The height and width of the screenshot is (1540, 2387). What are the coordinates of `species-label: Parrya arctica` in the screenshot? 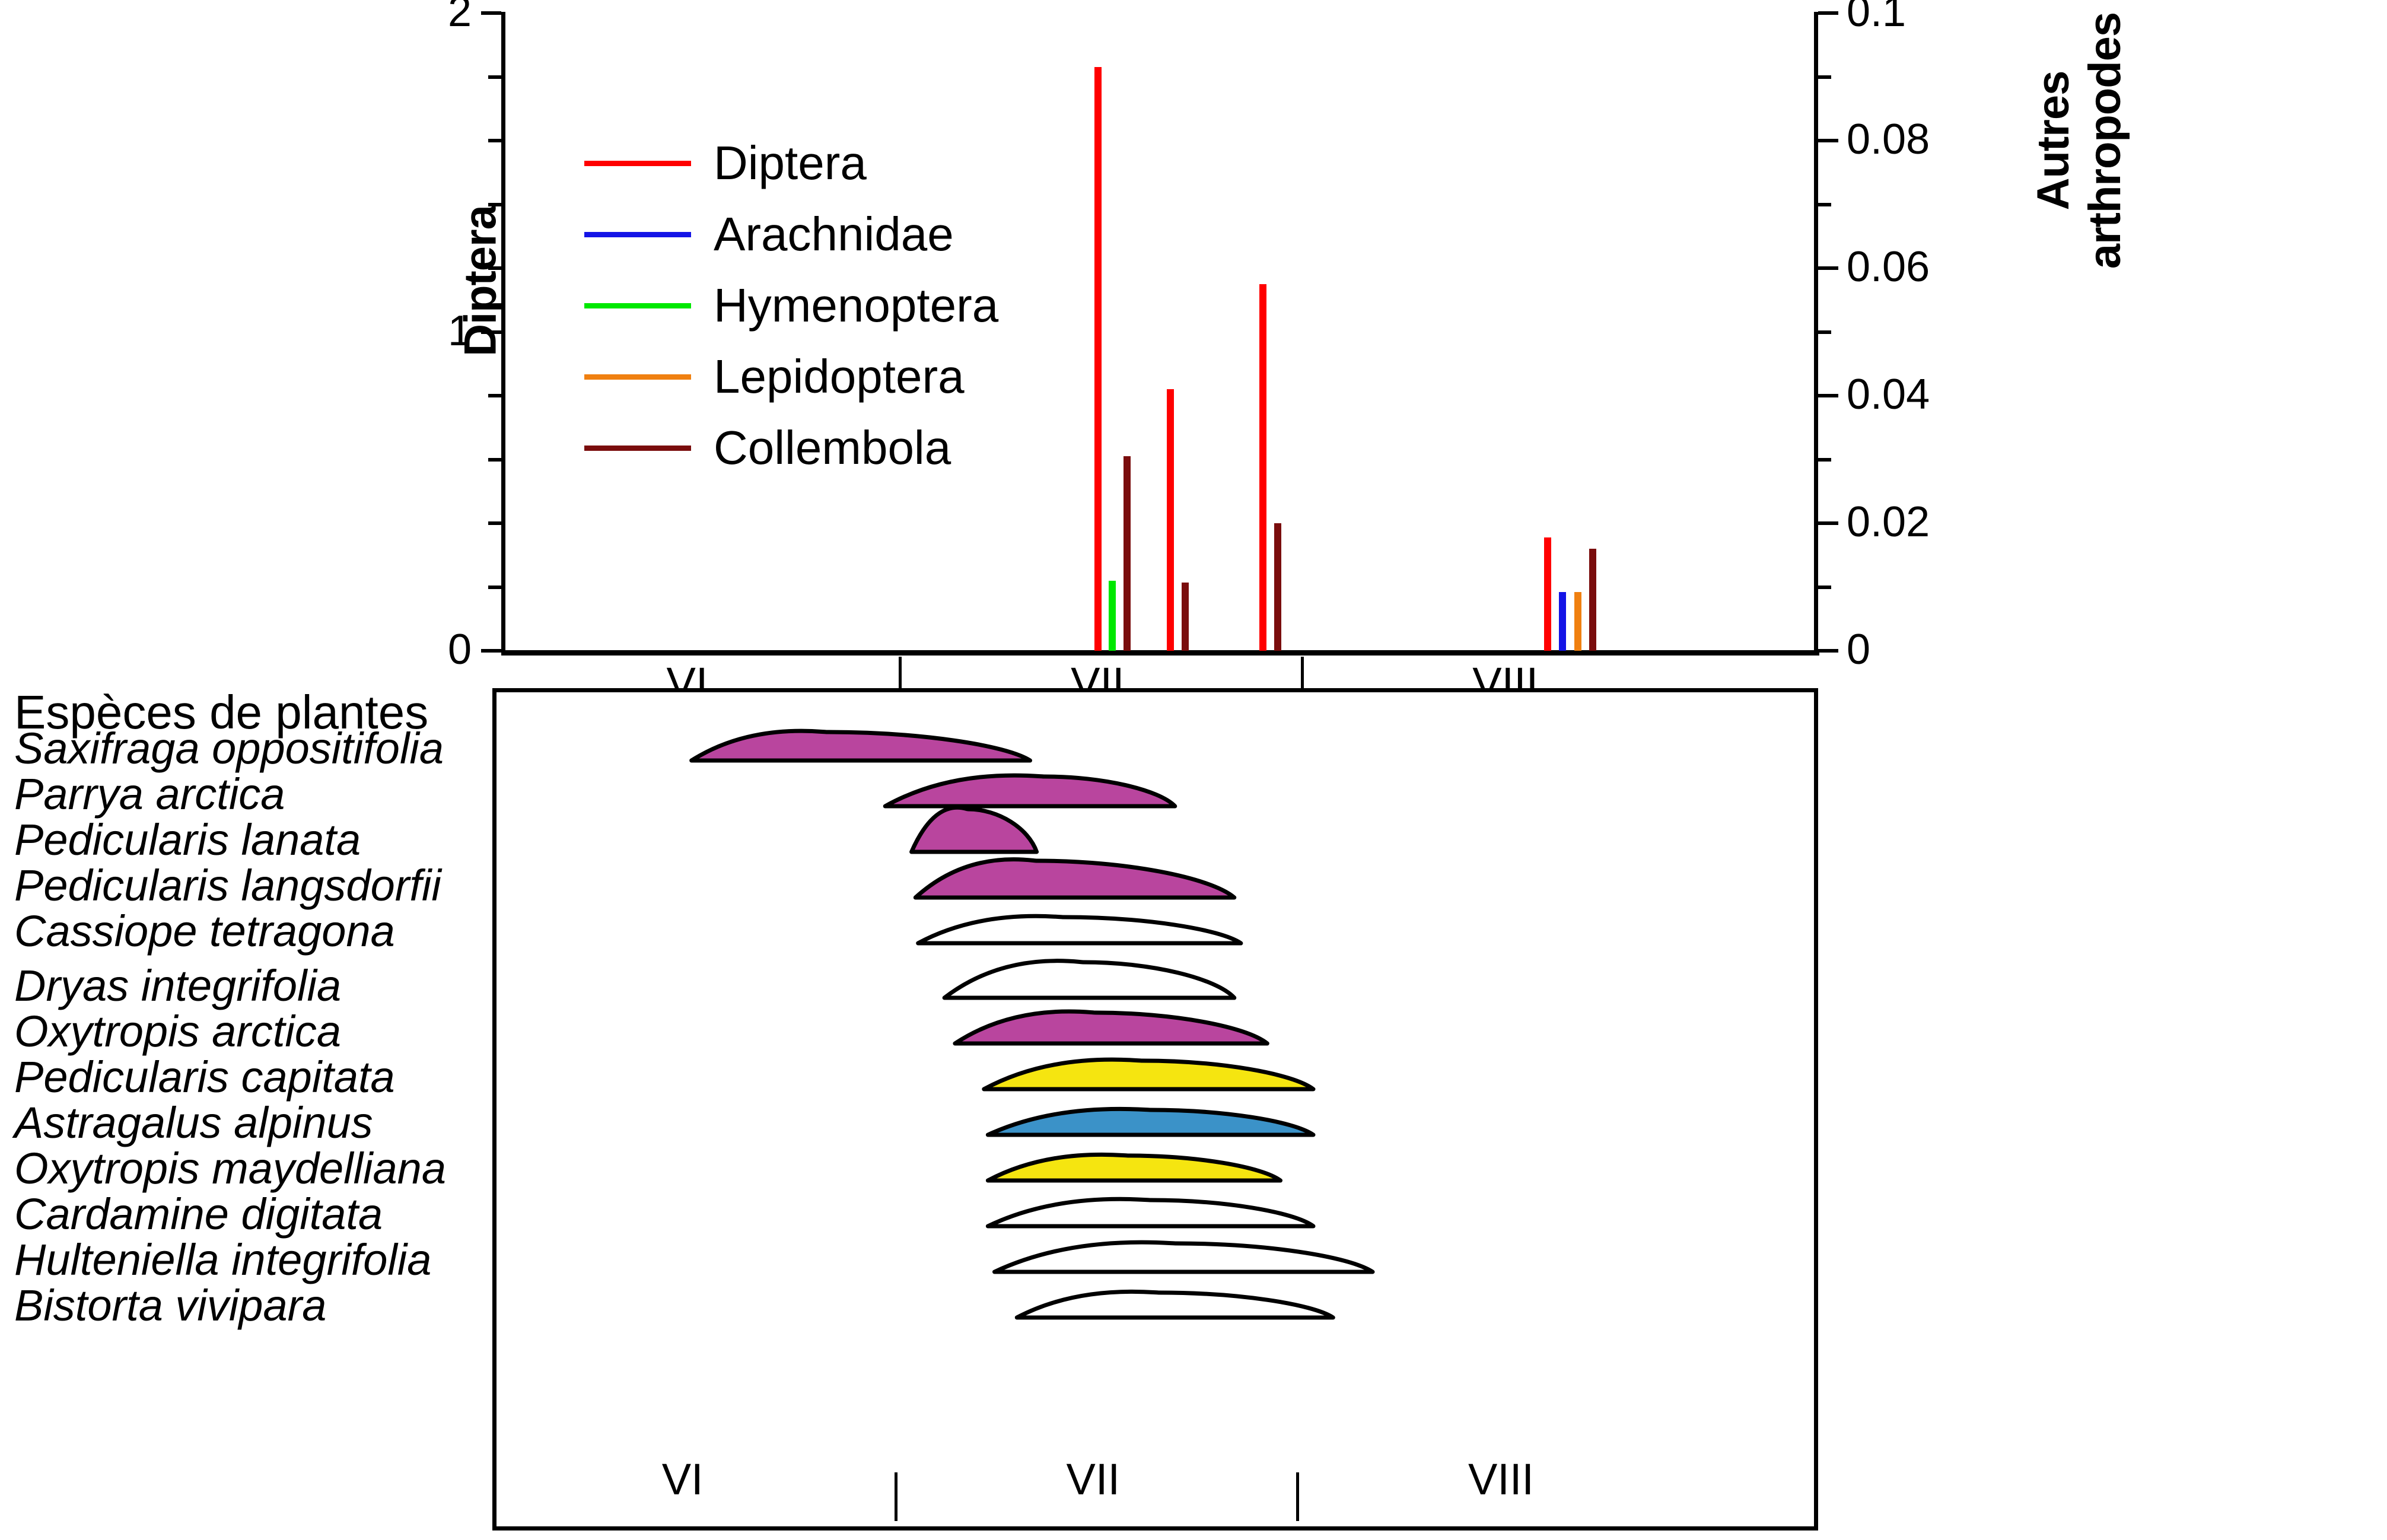 It's located at (150, 794).